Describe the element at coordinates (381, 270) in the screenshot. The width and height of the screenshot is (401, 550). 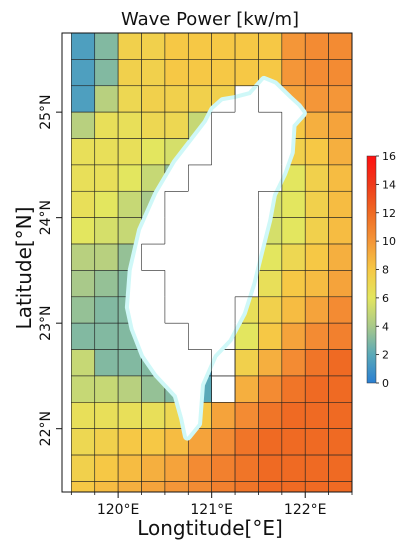
I see `colorbar: 0 2 4 6 8 10 12 14 16` at that location.